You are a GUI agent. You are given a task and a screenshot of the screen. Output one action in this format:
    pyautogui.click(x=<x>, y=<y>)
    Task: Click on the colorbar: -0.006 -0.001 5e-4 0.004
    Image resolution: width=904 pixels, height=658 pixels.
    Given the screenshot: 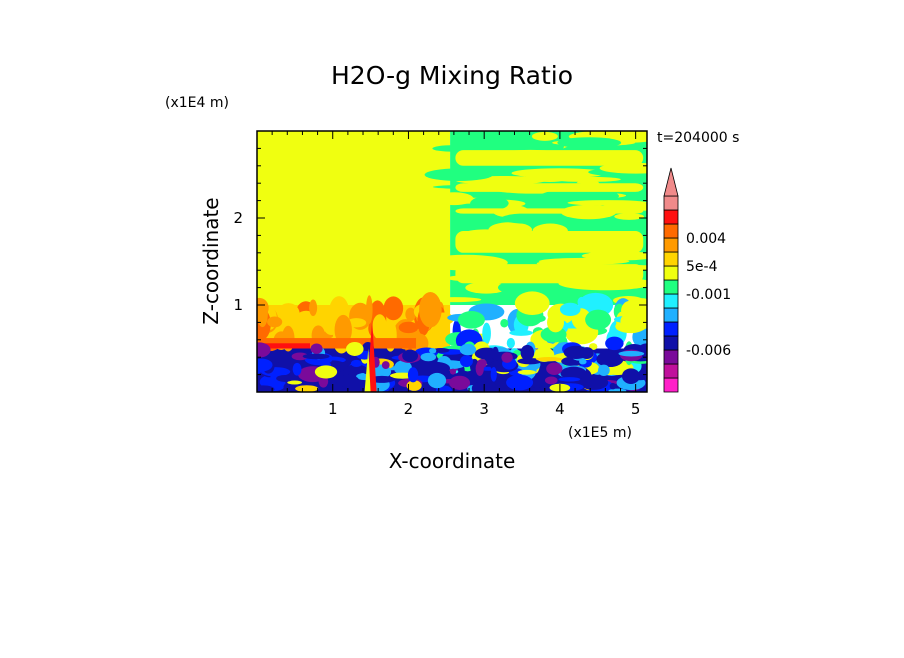 What is the action you would take?
    pyautogui.click(x=697, y=280)
    